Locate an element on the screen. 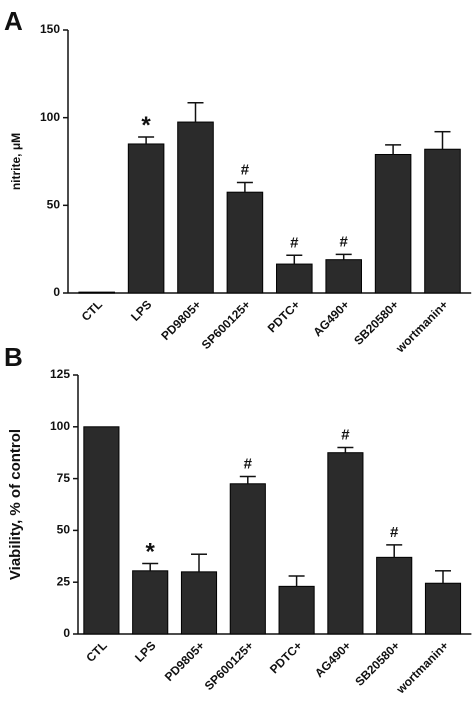 The width and height of the screenshot is (474, 717). y-axis-label: Viability, % of control is located at coordinates (15, 504).